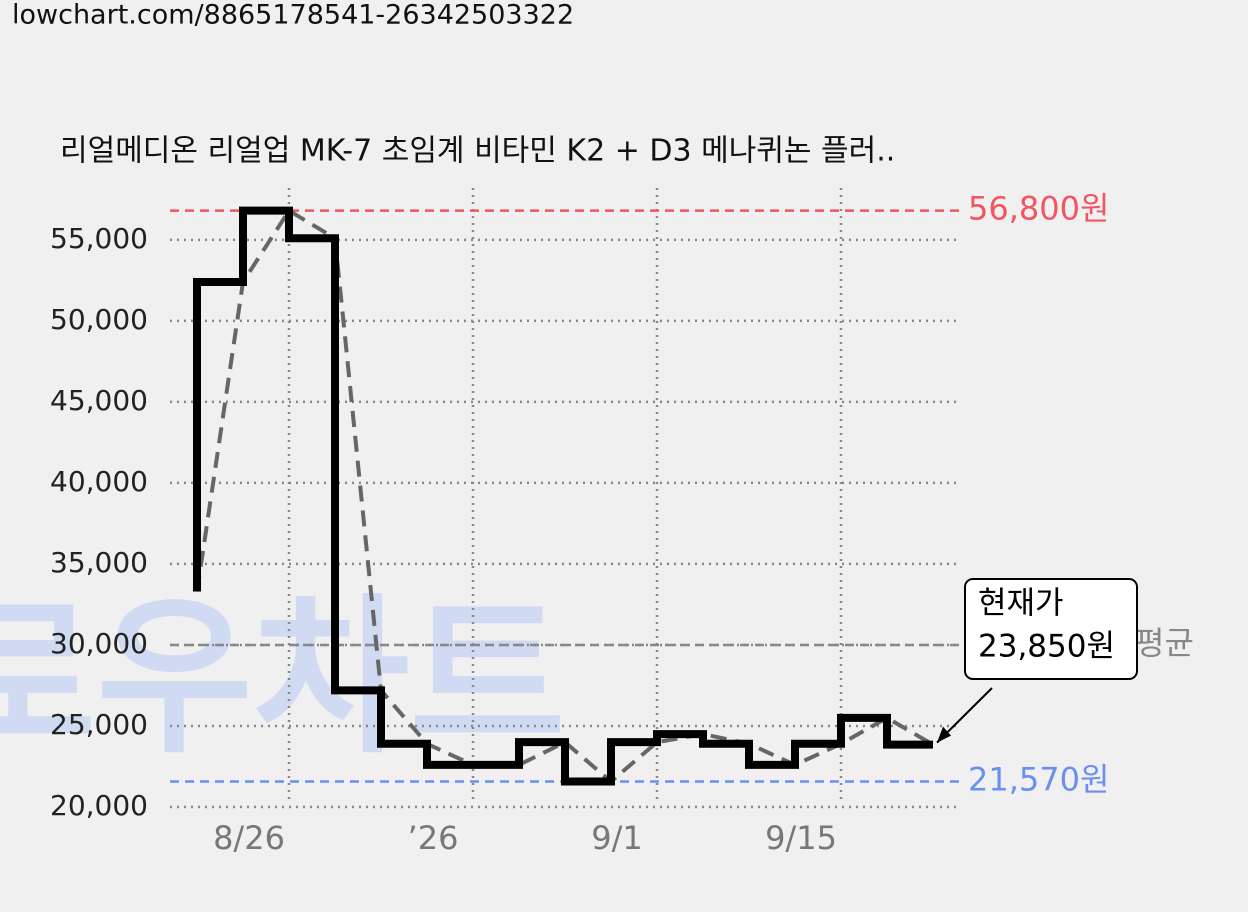 This screenshot has width=1248, height=912. Describe the element at coordinates (801, 838) in the screenshot. I see `x-tick-label: 9/15` at that location.